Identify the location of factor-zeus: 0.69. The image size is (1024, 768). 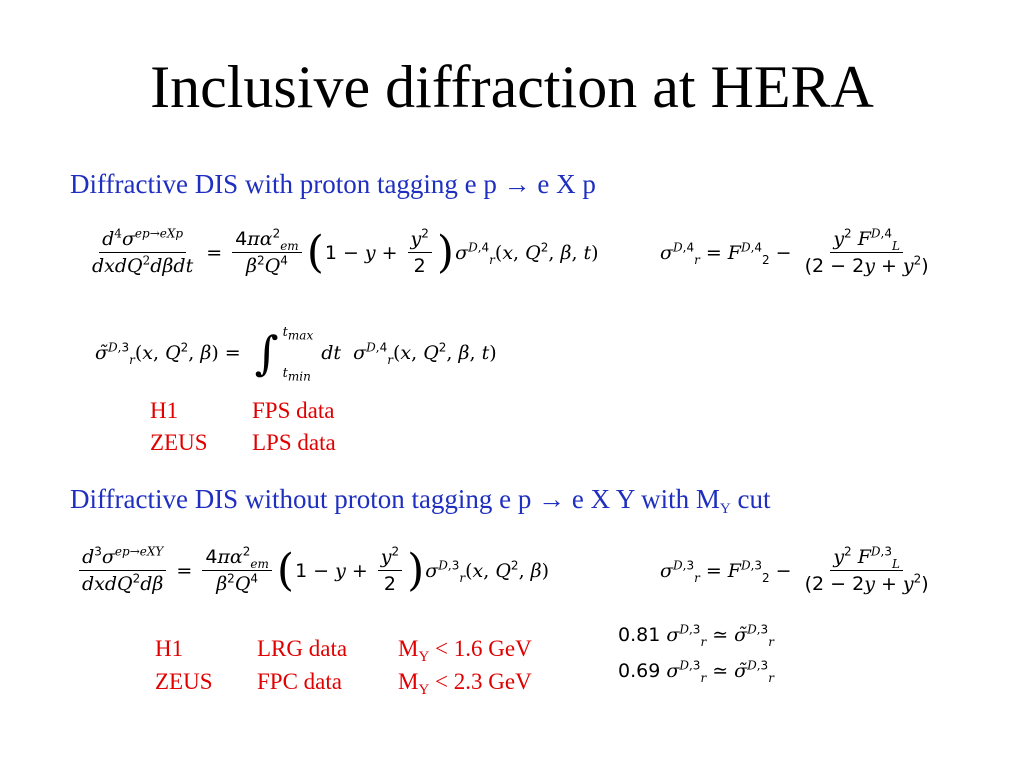
(639, 671).